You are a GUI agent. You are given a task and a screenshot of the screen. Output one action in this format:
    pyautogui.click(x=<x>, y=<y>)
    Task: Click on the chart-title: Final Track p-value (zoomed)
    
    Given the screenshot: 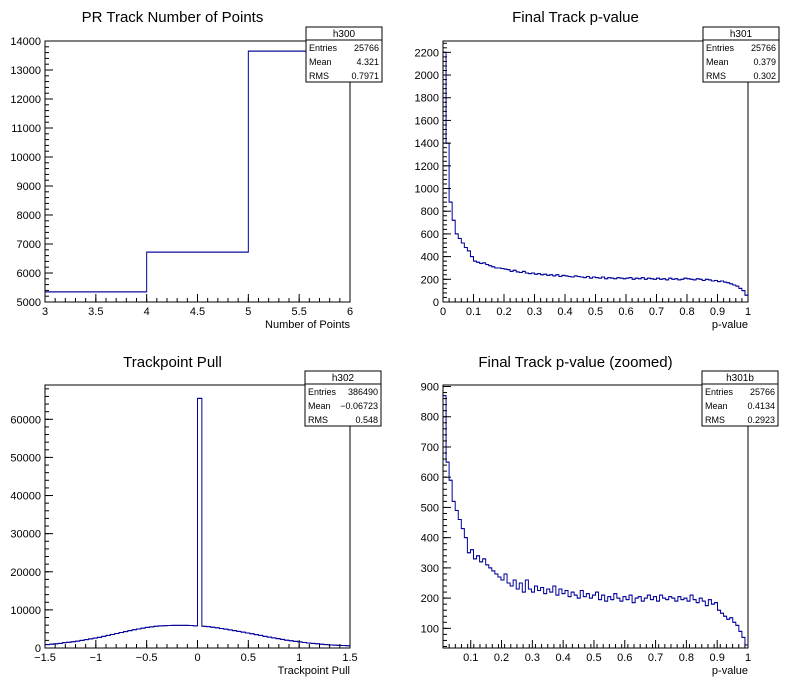 What is the action you would take?
    pyautogui.click(x=575, y=362)
    